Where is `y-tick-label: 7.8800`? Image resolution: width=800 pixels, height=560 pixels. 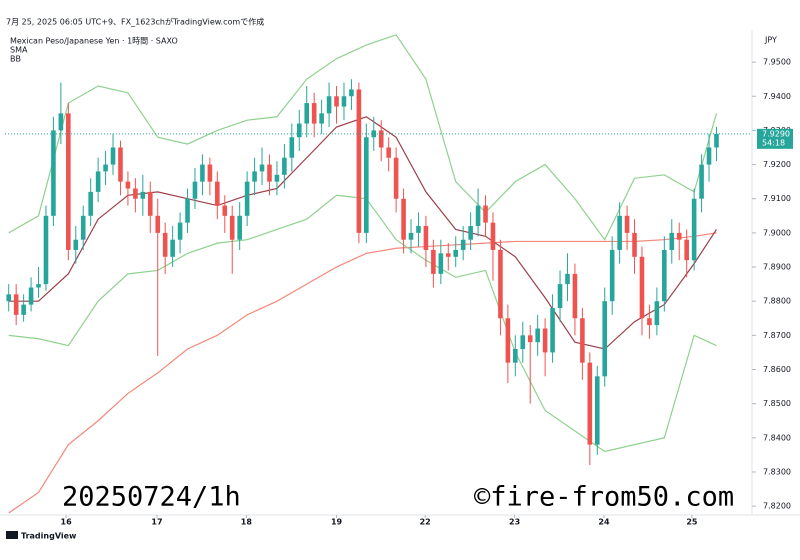
y-tick-label: 7.8800 is located at coordinates (777, 301).